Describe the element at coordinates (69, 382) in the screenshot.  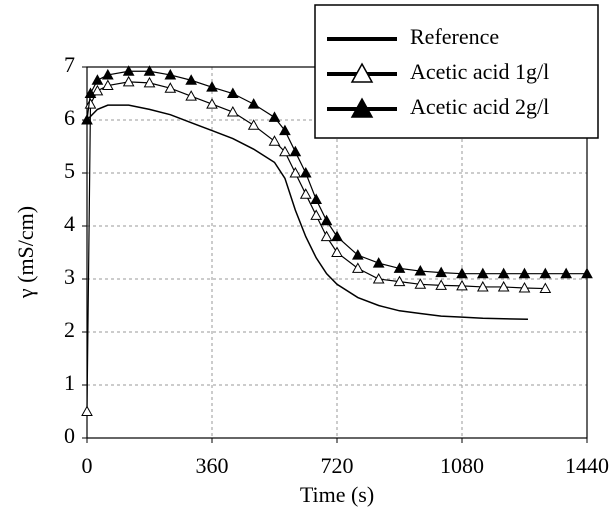
I see `y-tick-label: 1` at that location.